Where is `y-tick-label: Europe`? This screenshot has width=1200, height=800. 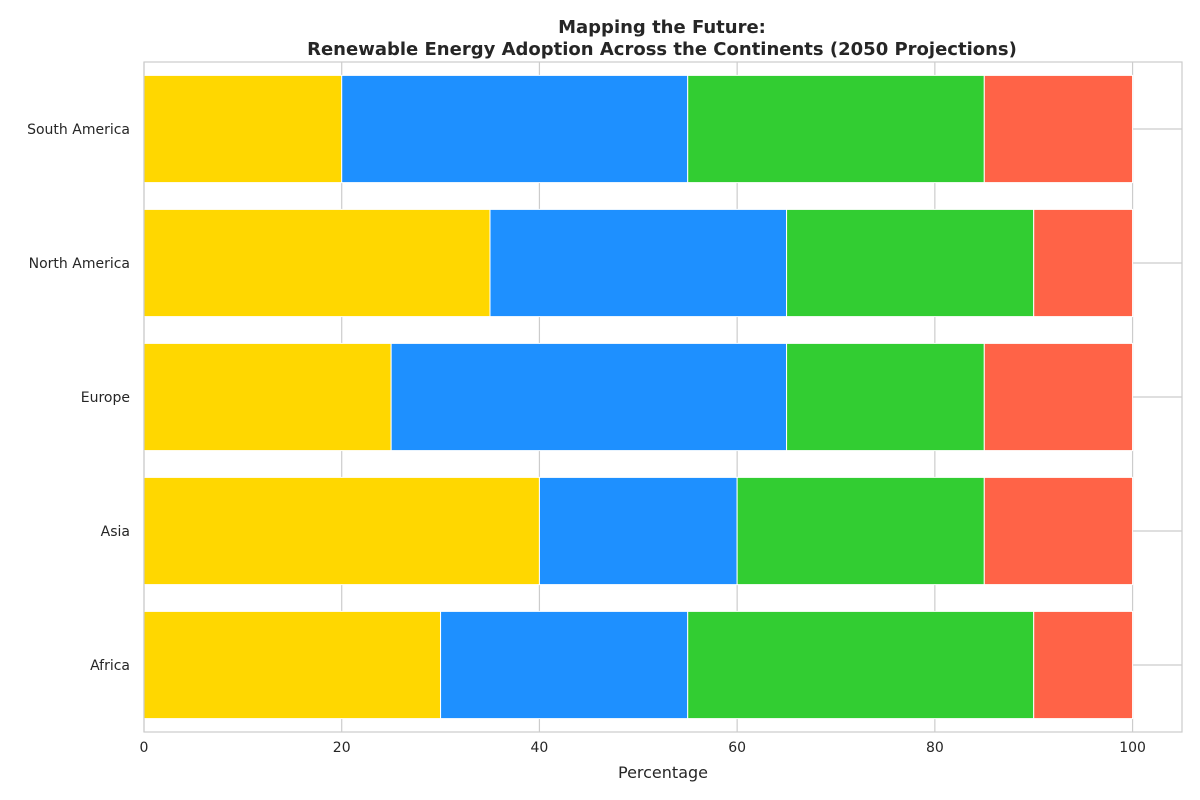
y-tick-label: Europe is located at coordinates (105, 398).